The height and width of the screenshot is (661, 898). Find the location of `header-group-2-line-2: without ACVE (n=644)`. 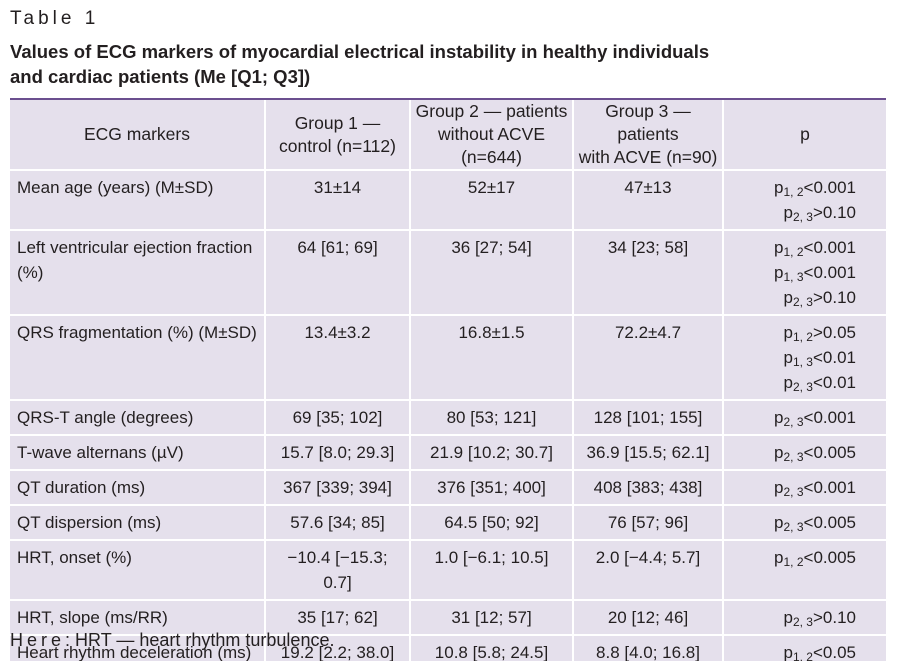

header-group-2-line-2: without ACVE (n=644) is located at coordinates (491, 145).